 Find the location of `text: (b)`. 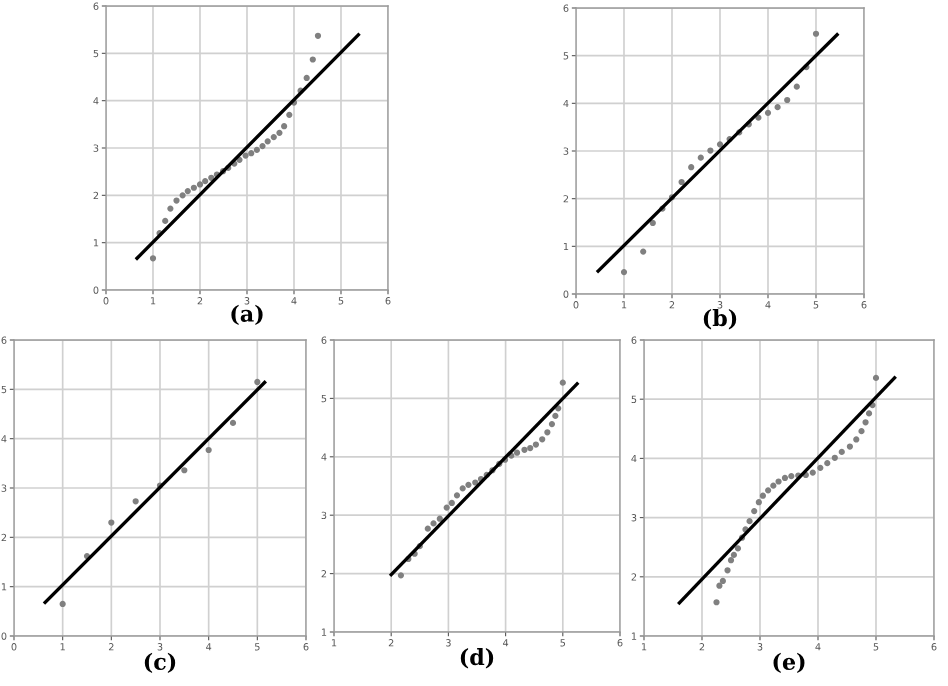

text: (b) is located at coordinates (720, 319).